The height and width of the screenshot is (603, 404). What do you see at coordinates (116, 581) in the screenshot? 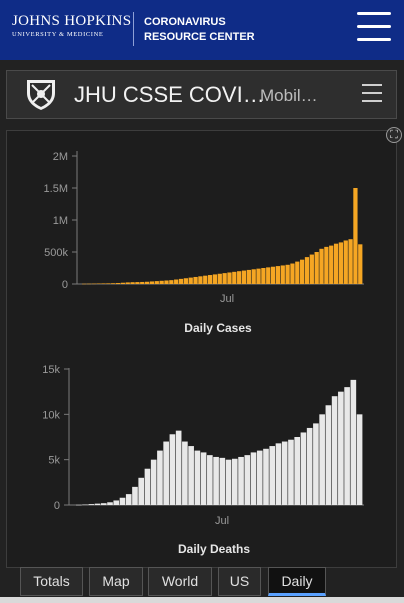
I see `tab-map: Map` at bounding box center [116, 581].